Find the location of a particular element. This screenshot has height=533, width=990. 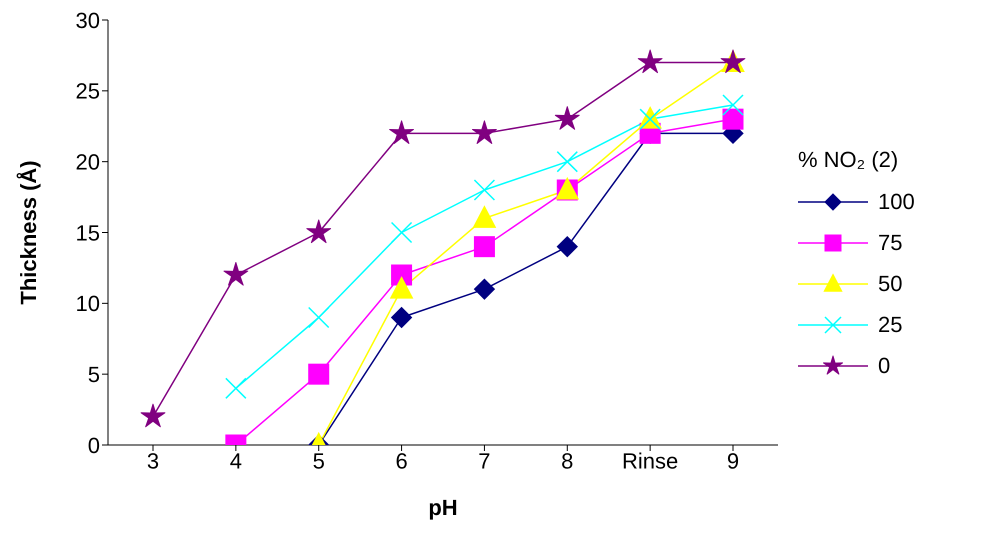

y-tick-label: 25 is located at coordinates (88, 91).